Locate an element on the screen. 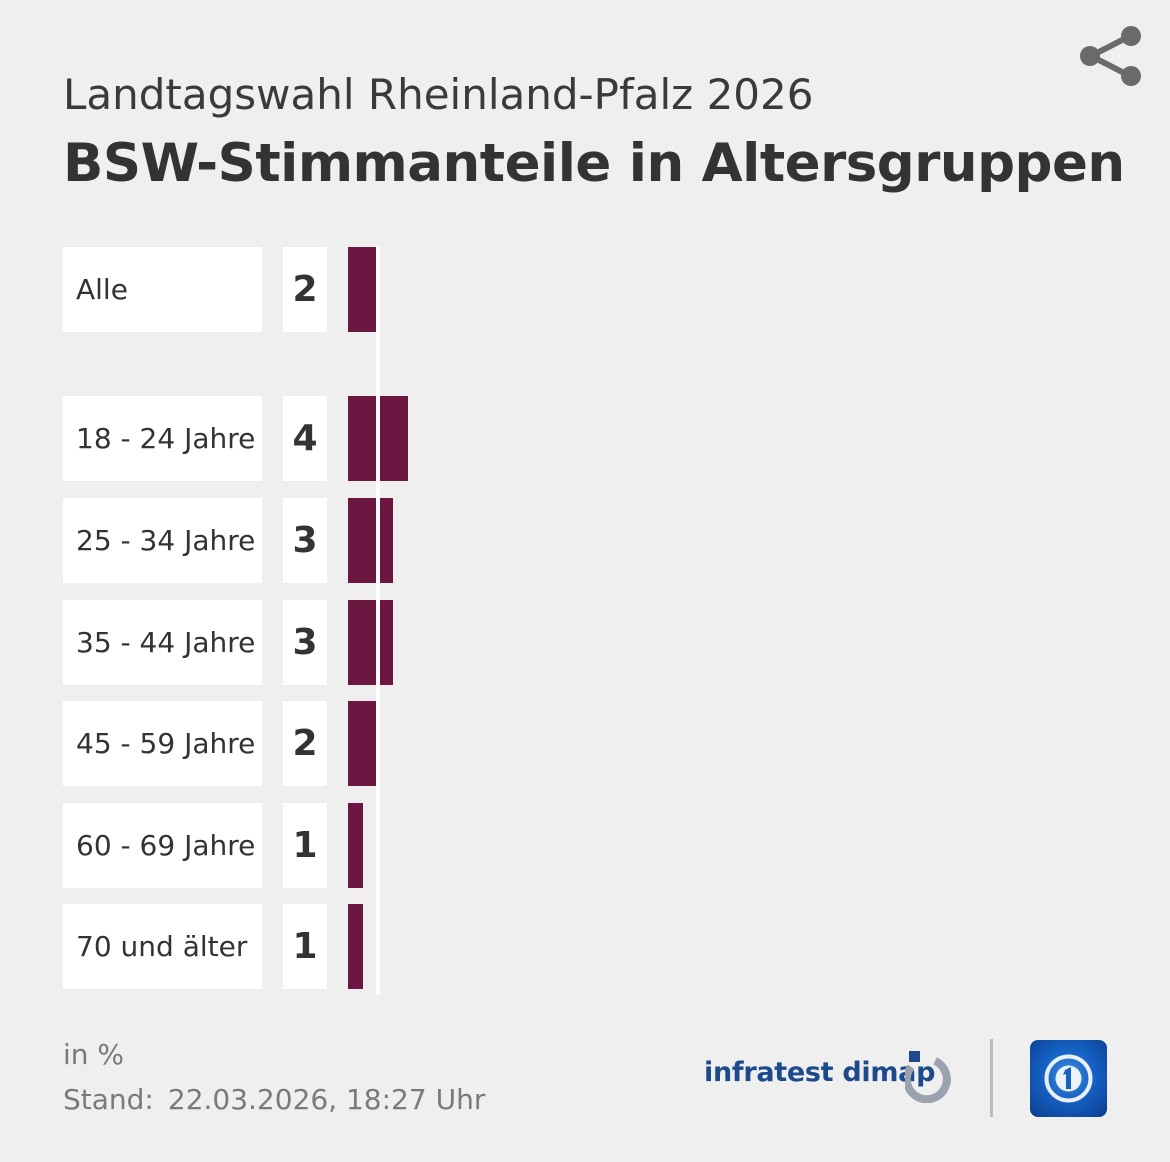 This screenshot has width=1170, height=1162. chart-title: BSW-Stimmanteile in Altersgruppen is located at coordinates (594, 163).